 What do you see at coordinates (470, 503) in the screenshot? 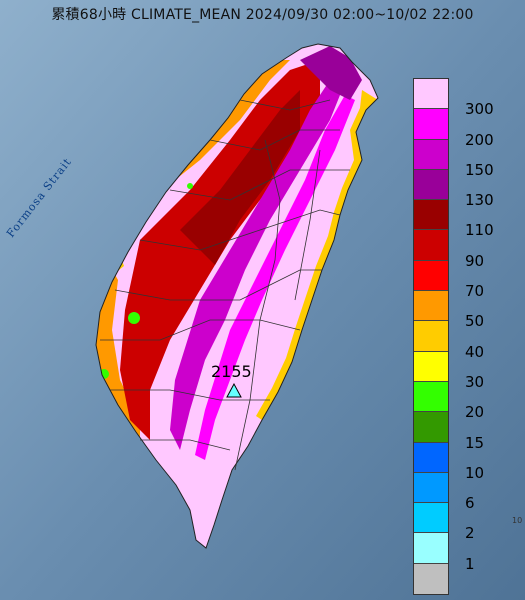
I see `legend-label: 6` at bounding box center [470, 503].